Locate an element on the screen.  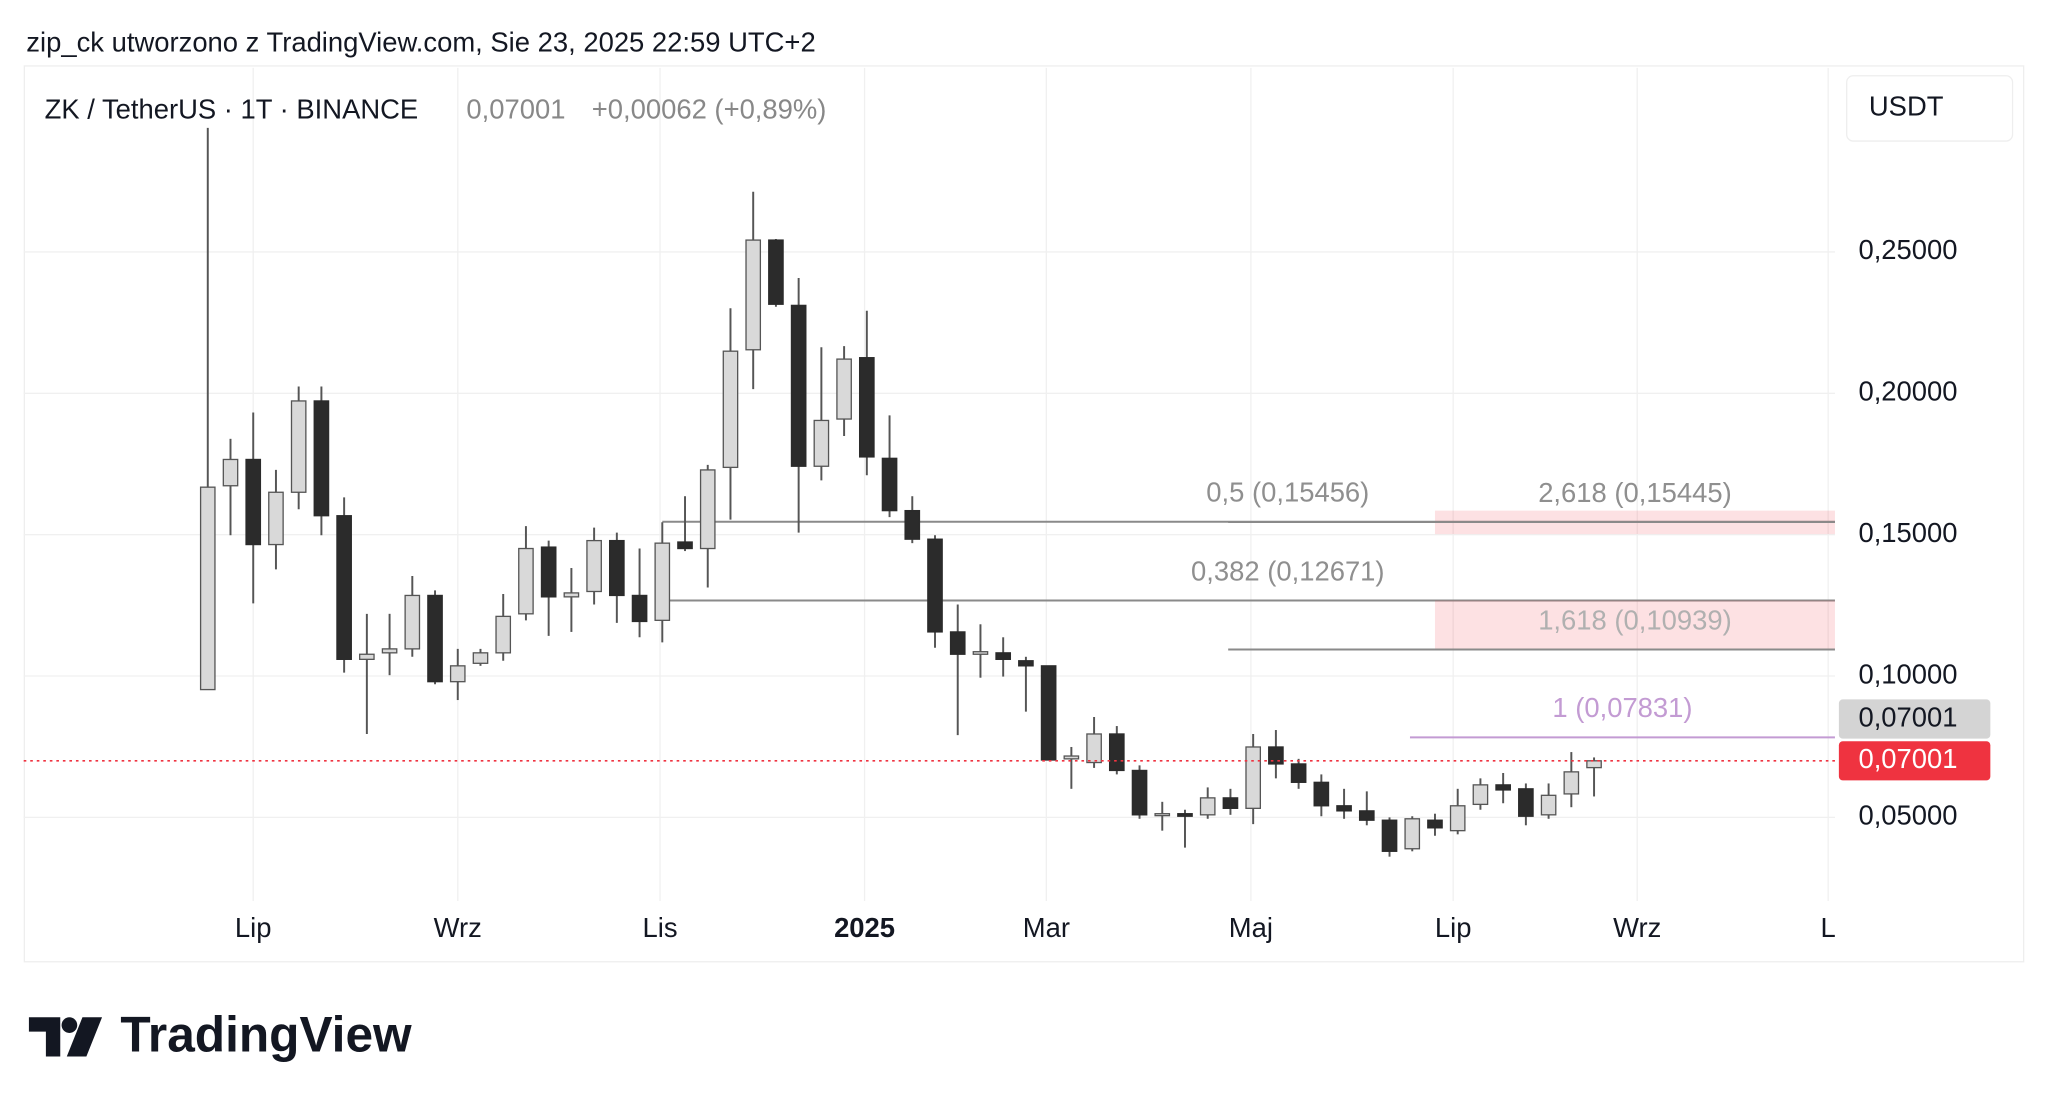
symbol: ZK / TetherUS · 1T · BINANCE is located at coordinates (232, 108).